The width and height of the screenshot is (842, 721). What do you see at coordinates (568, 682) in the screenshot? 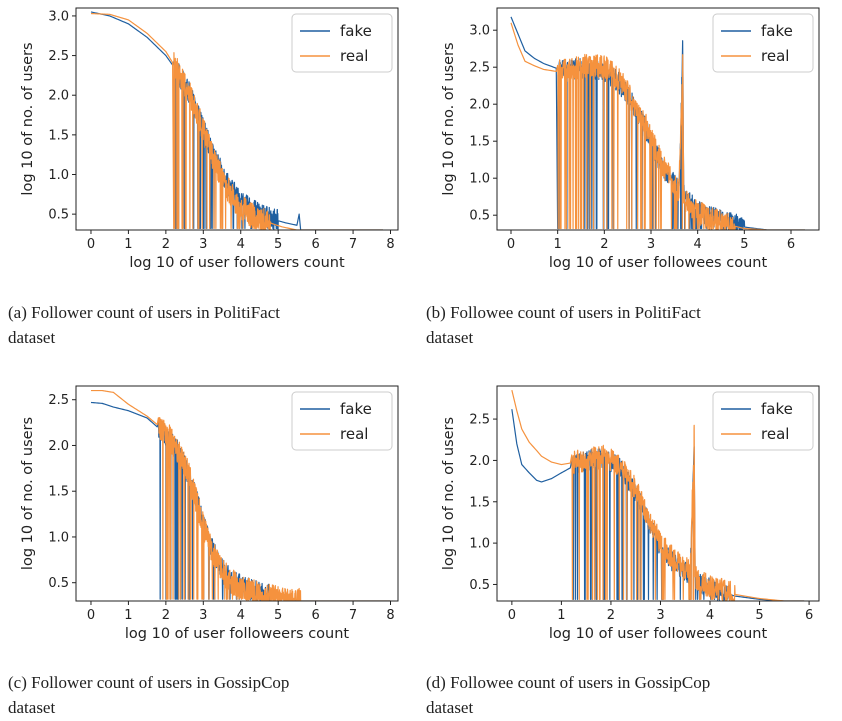
I see `figure-caption-line: (d) Followee count of users in GossipCop` at bounding box center [568, 682].